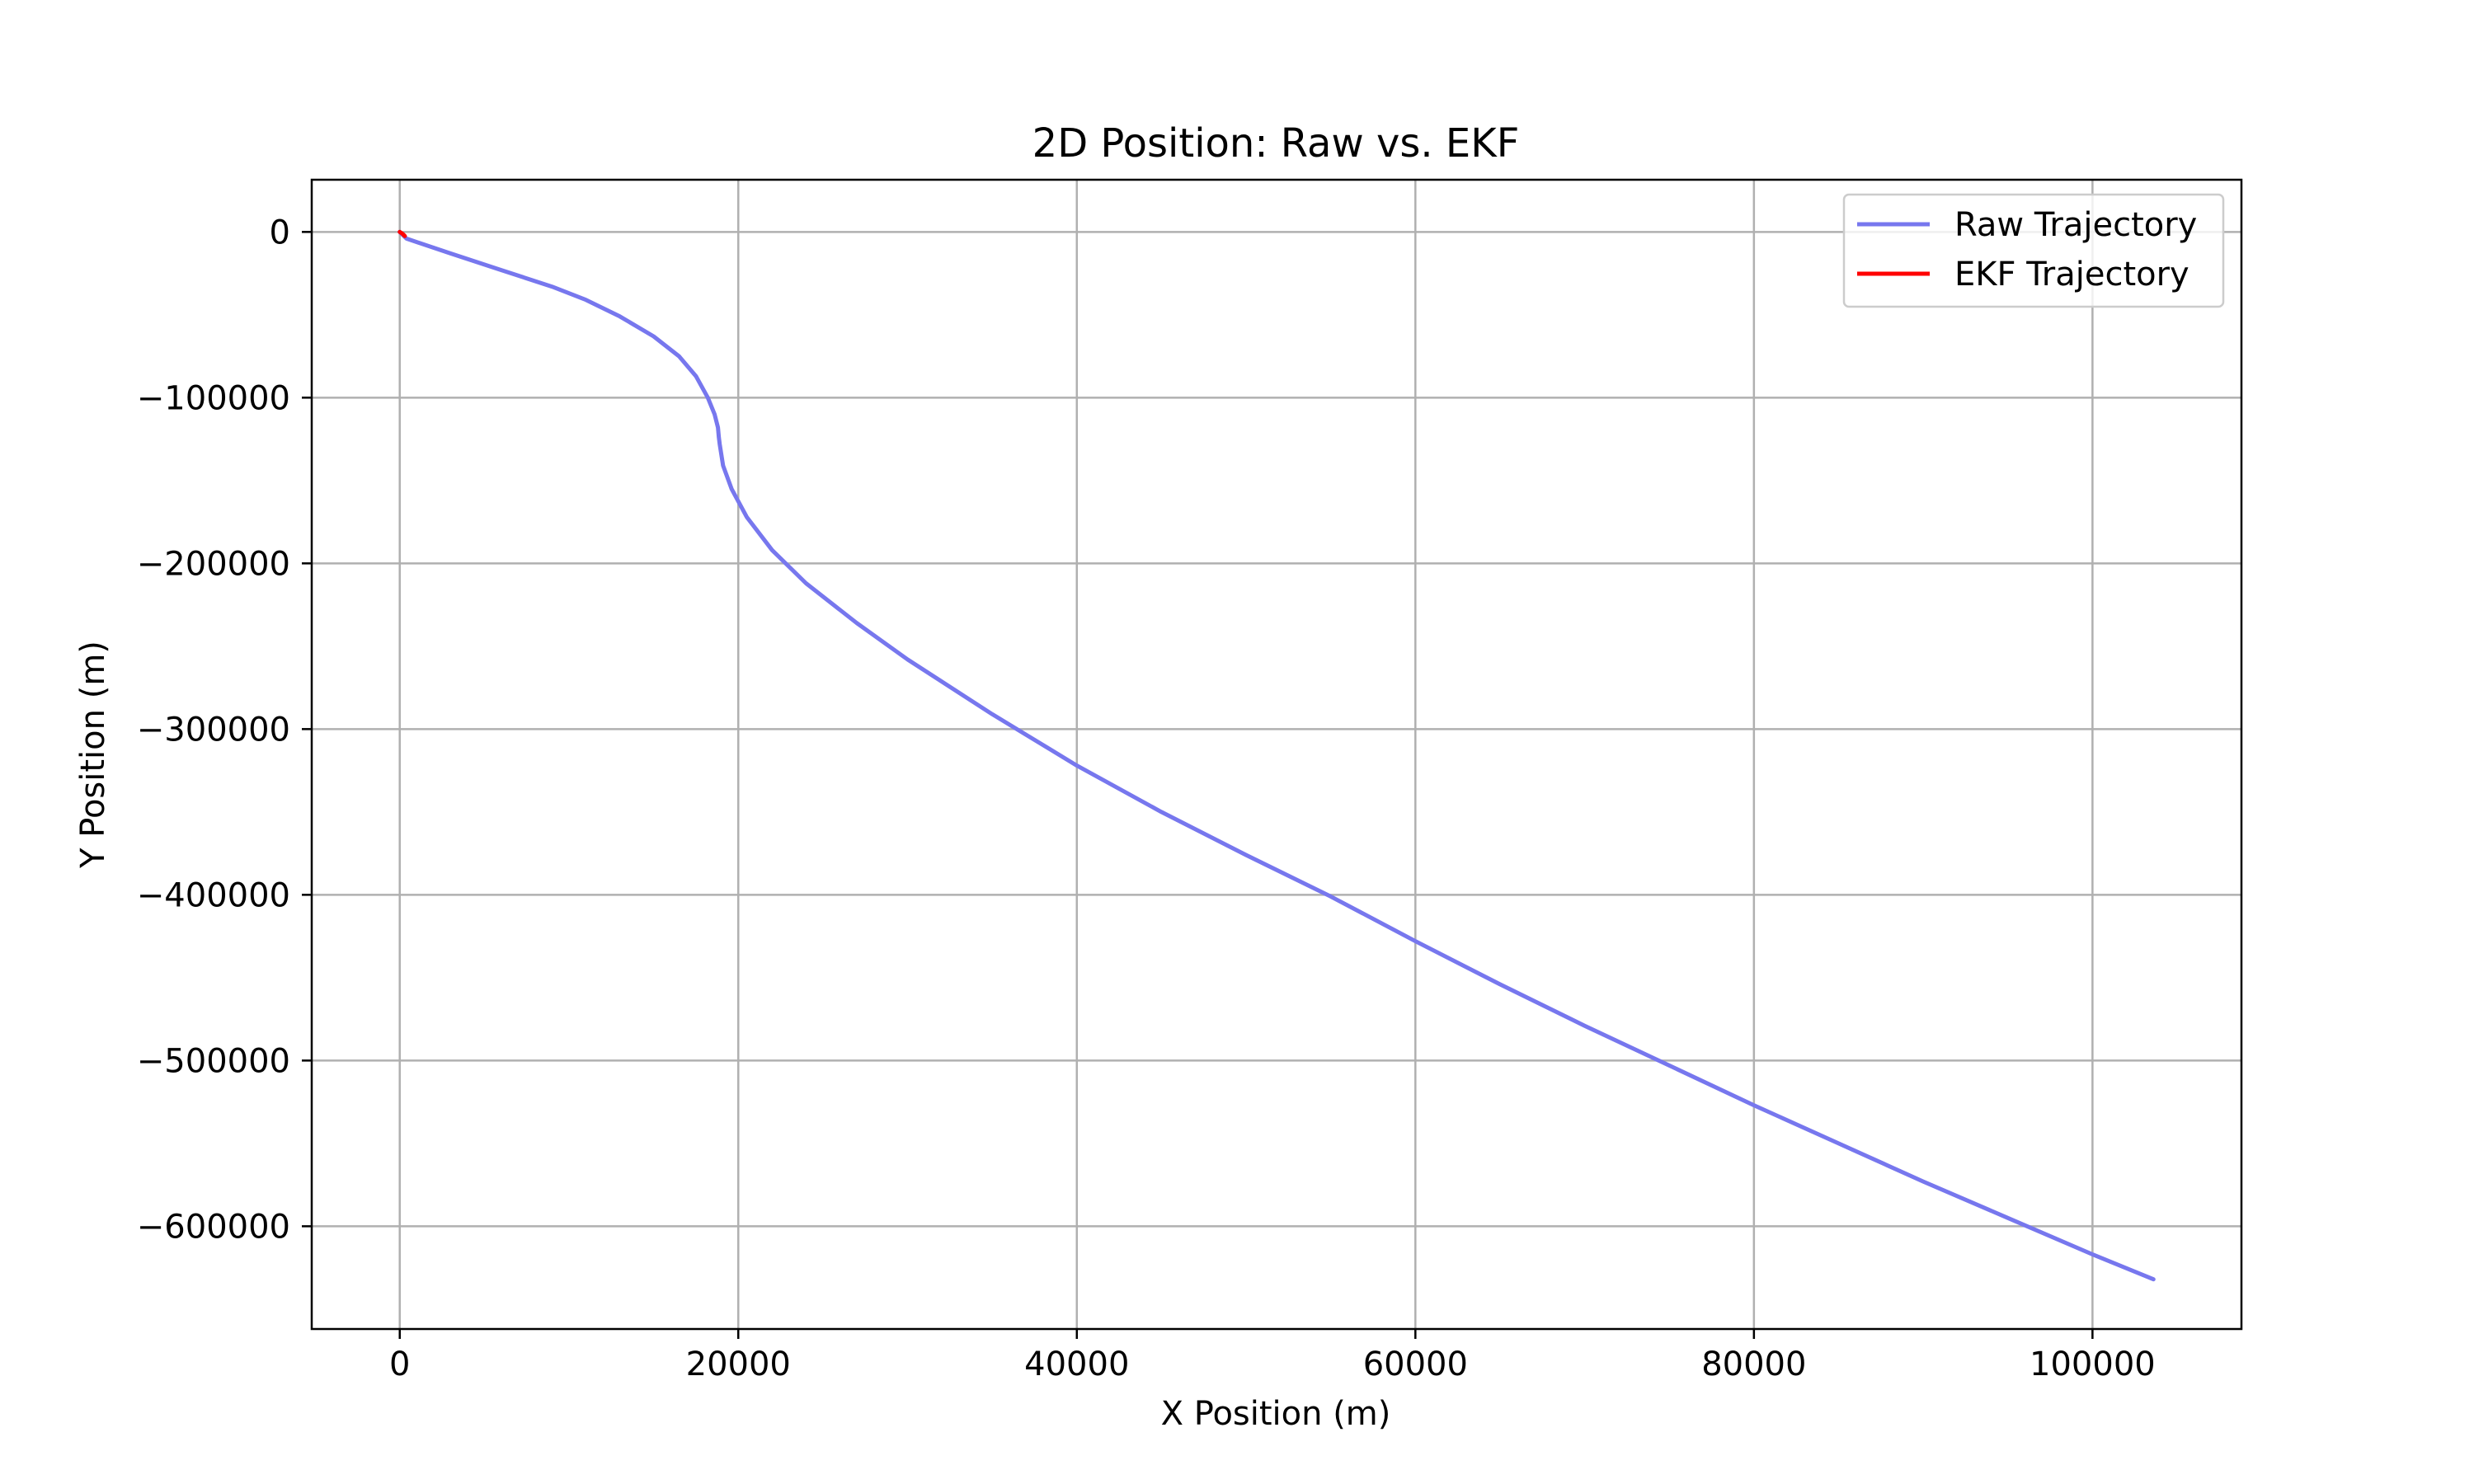 This screenshot has height=1484, width=2474. I want to click on x-axis-label: X Position (m), so click(1276, 1414).